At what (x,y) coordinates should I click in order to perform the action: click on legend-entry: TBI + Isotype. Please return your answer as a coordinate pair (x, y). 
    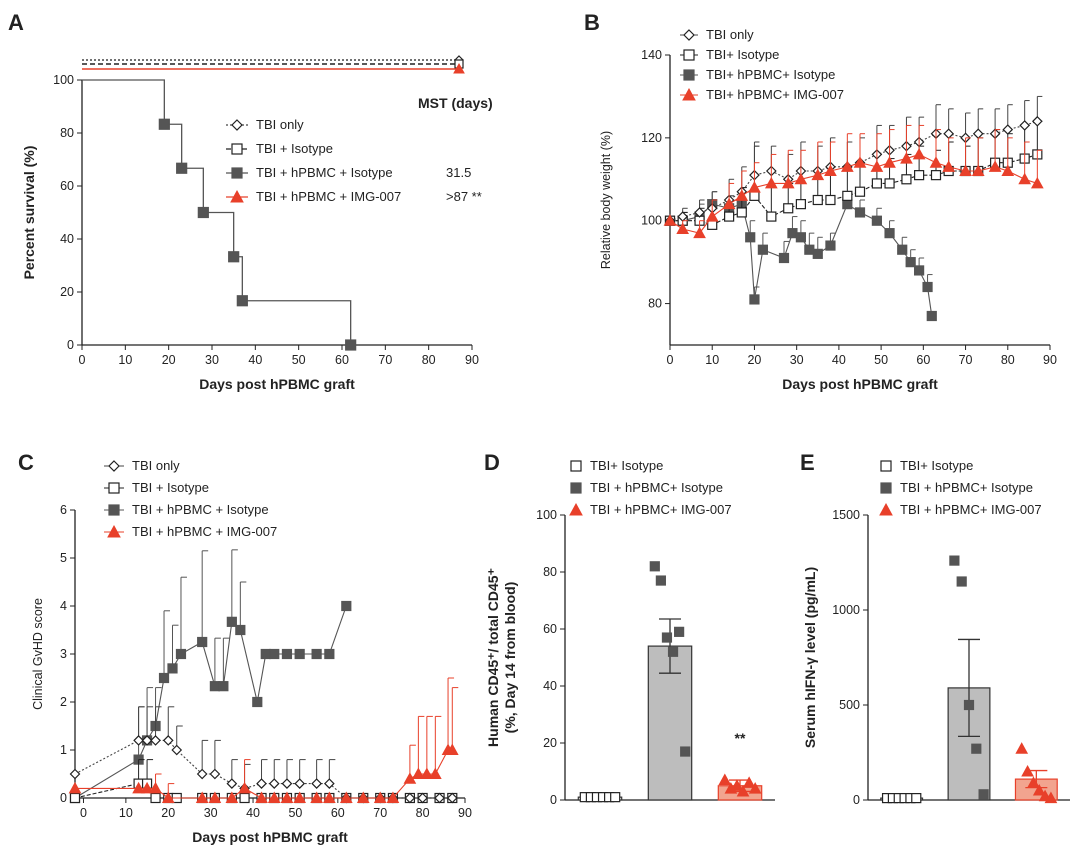
    Looking at the image, I should click on (156, 487).